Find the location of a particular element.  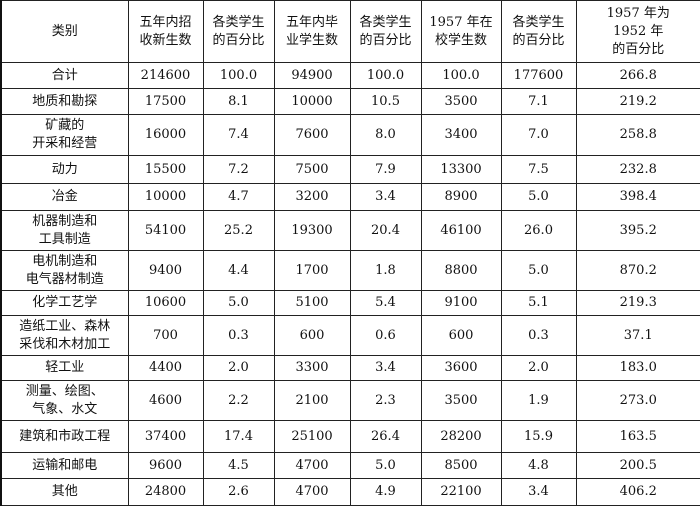

value-cell: 3400 is located at coordinates (461, 135).